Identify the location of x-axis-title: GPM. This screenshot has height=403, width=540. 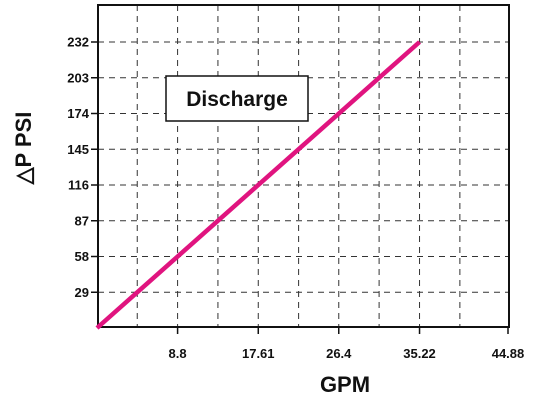
(345, 384).